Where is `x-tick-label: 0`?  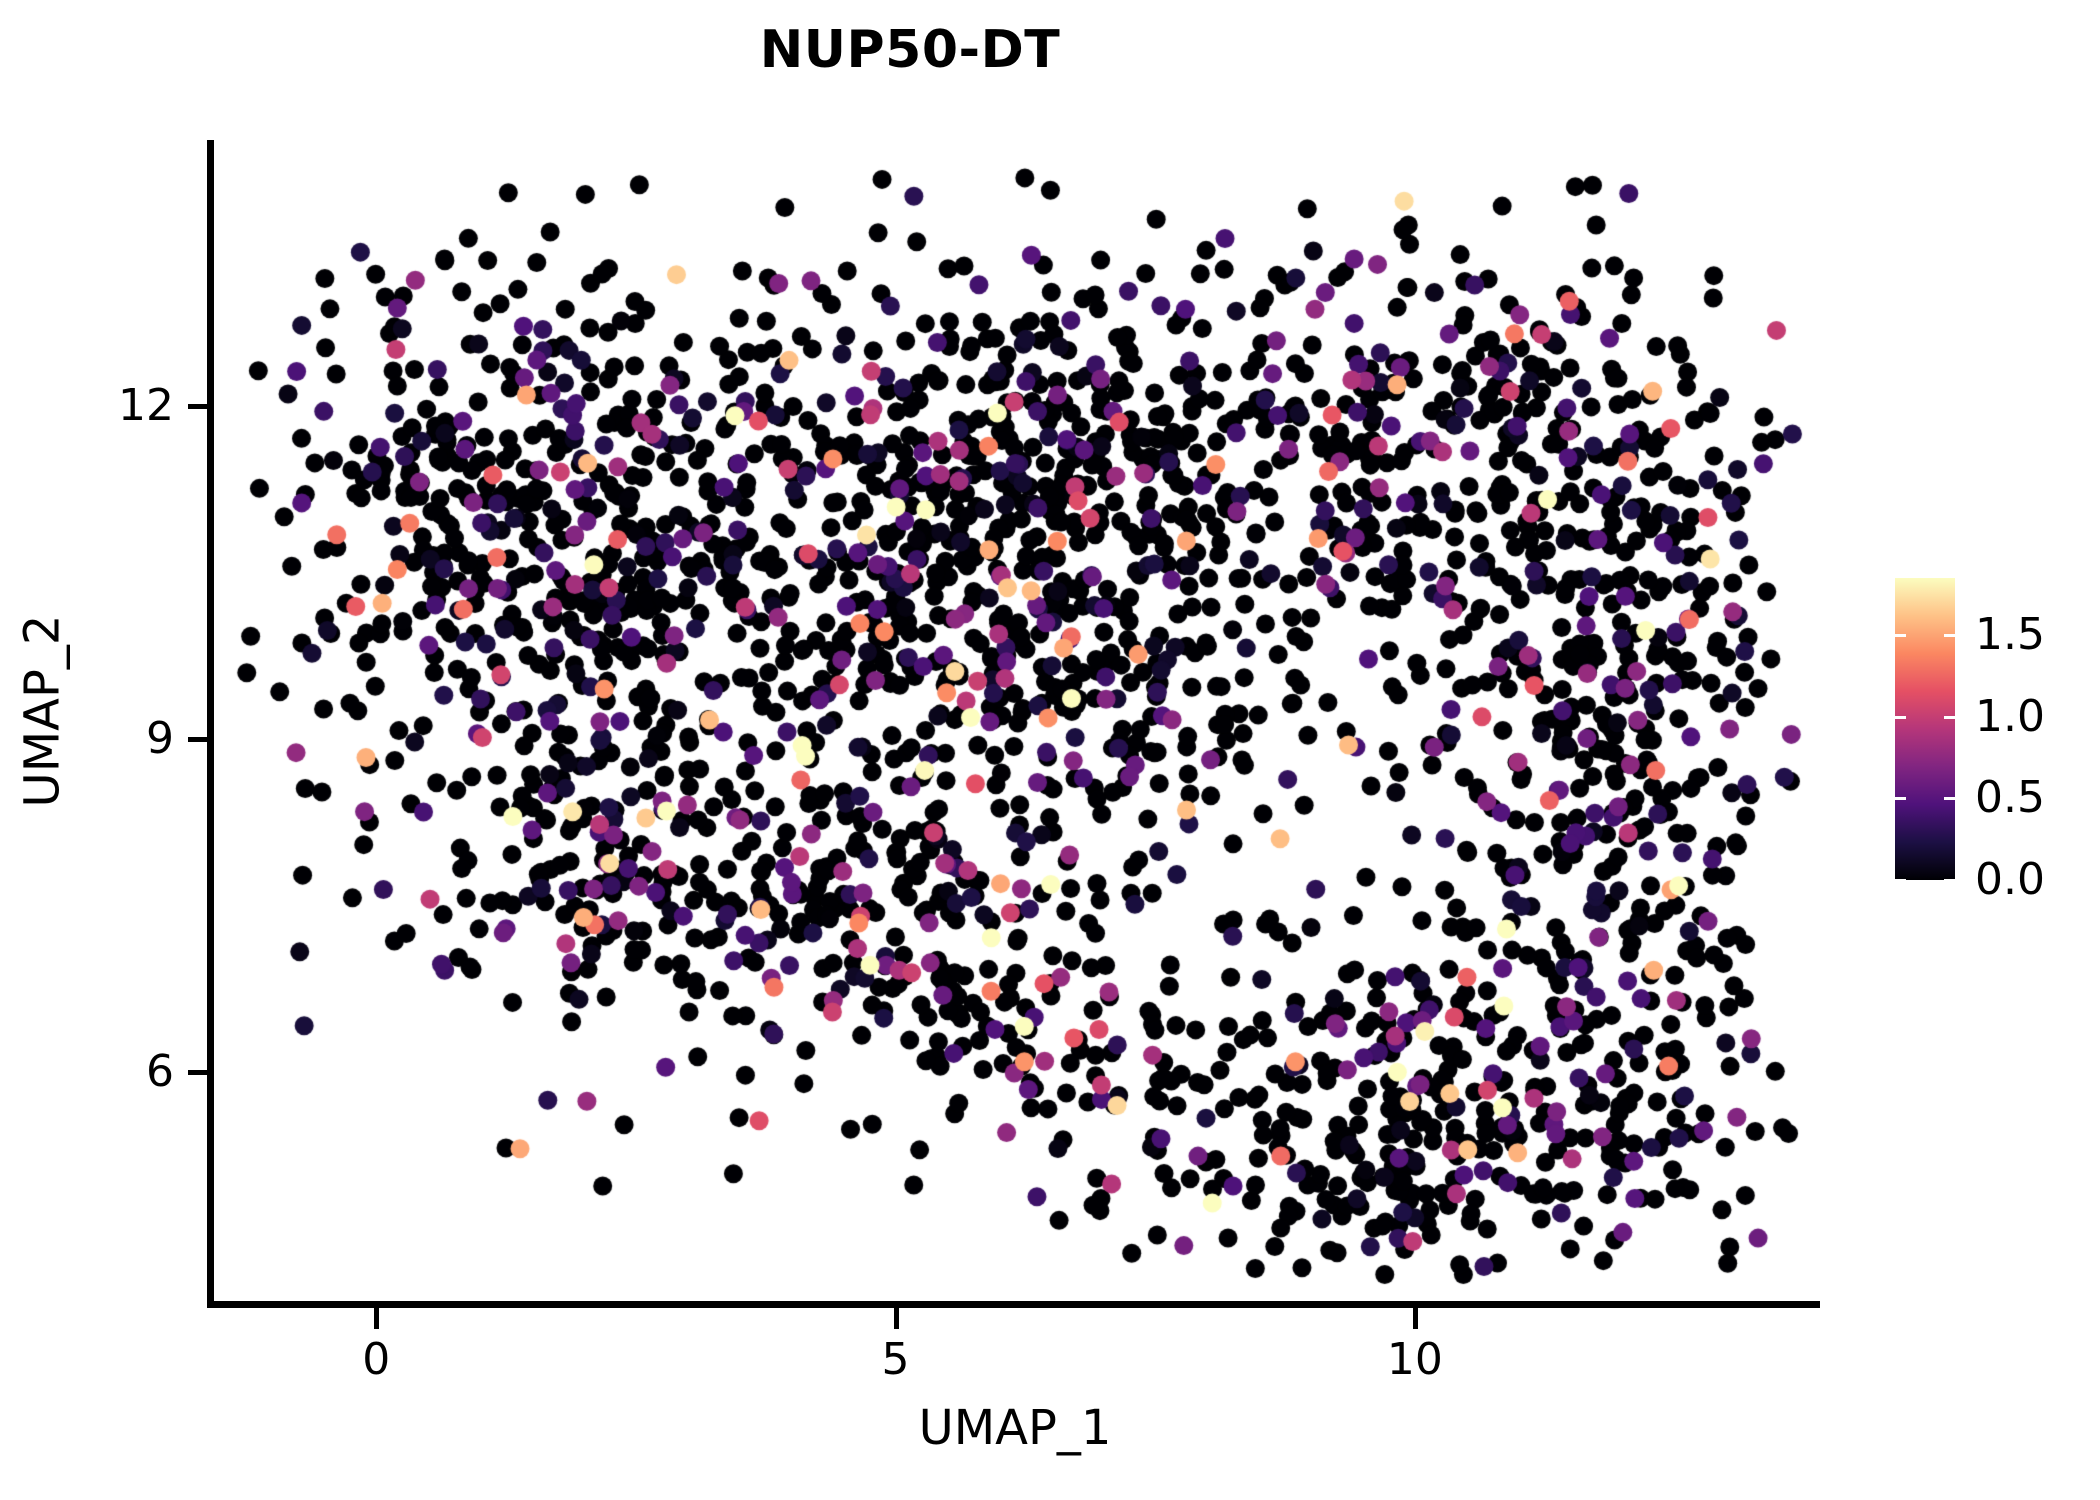
x-tick-label: 0 is located at coordinates (376, 1359).